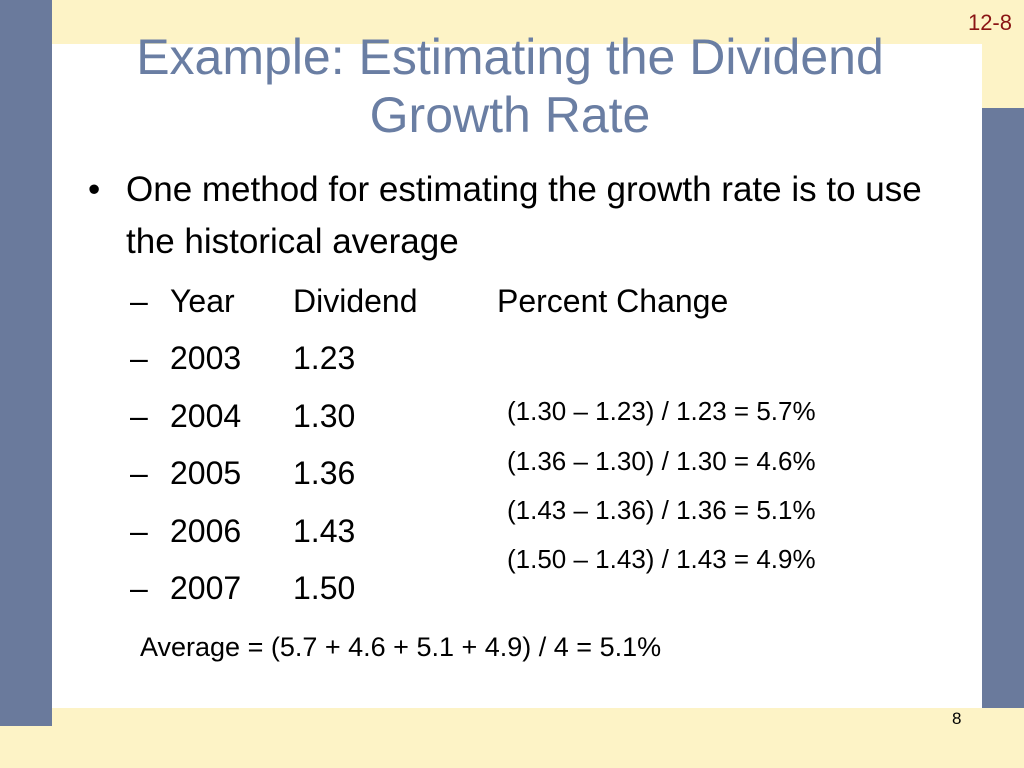 This screenshot has width=1024, height=768. I want to click on page-number: 8, so click(957, 718).